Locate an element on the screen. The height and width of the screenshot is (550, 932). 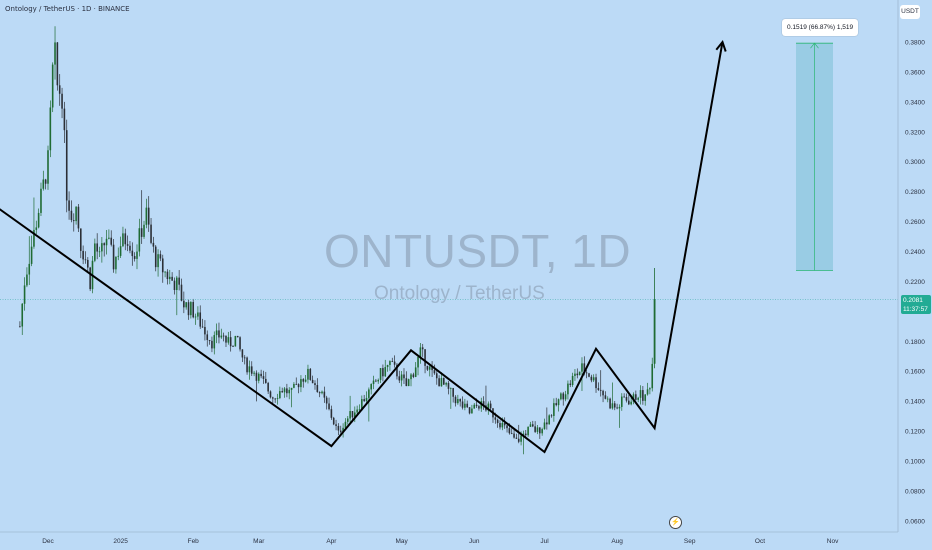
x-tick-label: Dec is located at coordinates (48, 541).